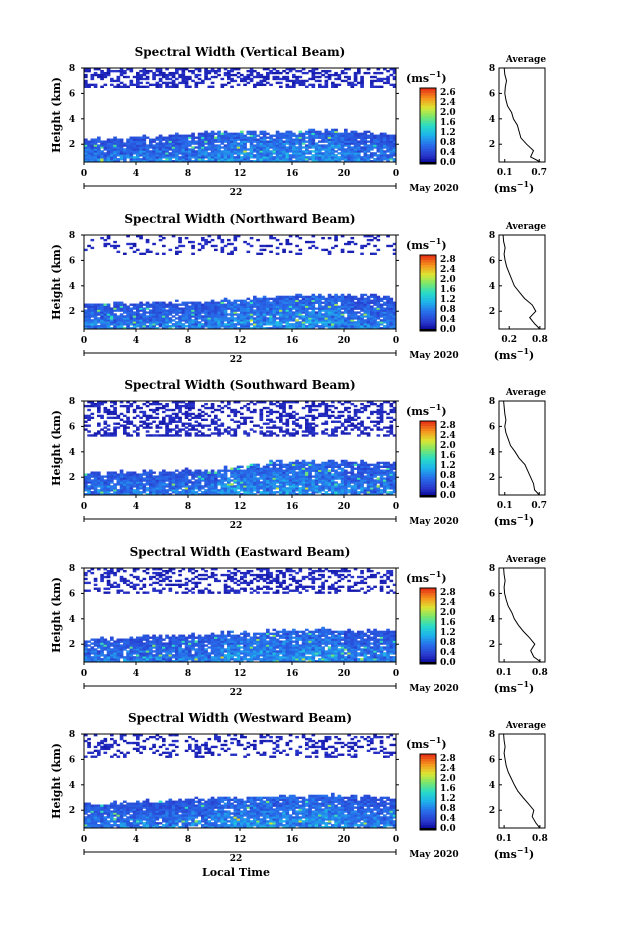  I want to click on average-y-tick-label: 6, so click(492, 94).